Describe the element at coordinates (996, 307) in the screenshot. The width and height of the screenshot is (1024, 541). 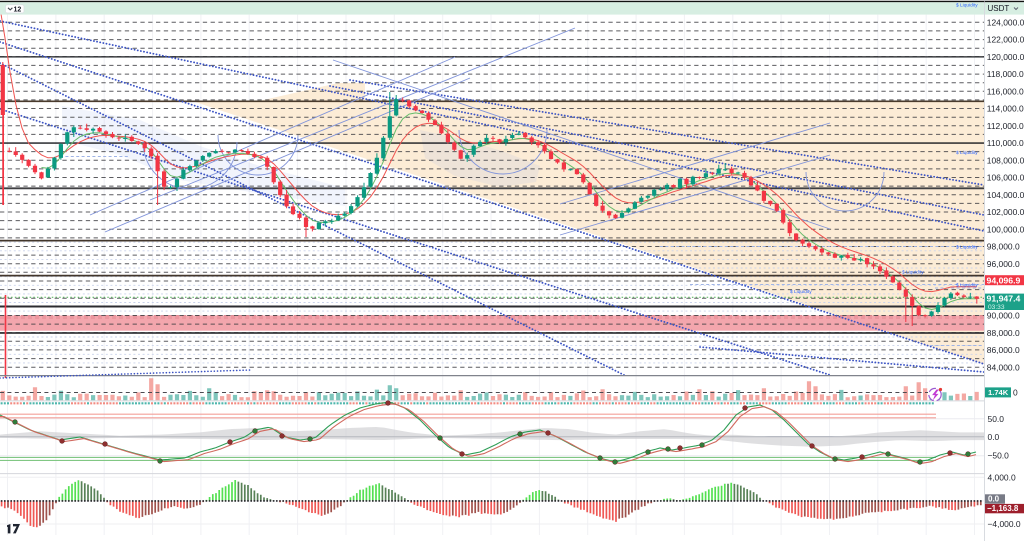
I see `svg-text: 03:33` at that location.